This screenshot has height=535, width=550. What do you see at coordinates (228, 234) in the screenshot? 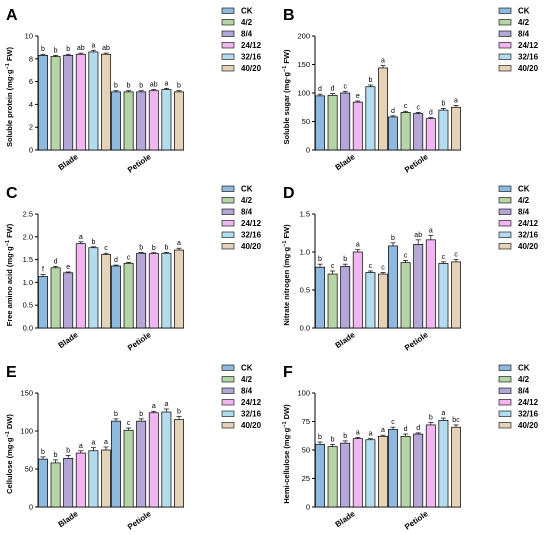
I see `panel-c-legend-swatch` at bounding box center [228, 234].